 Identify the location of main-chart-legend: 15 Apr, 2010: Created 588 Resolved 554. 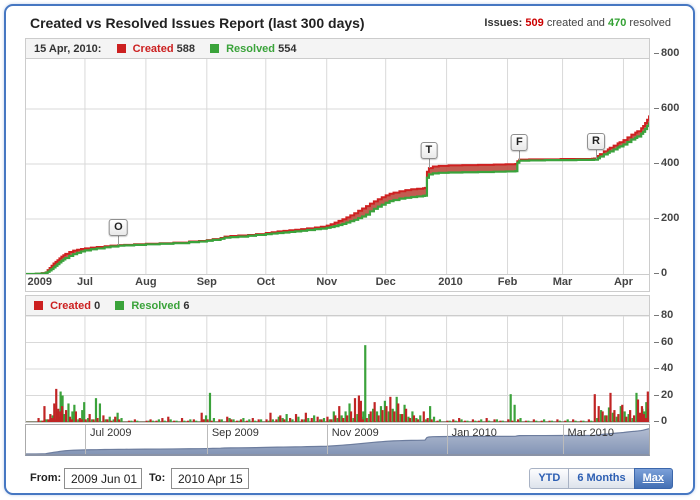
(337, 49).